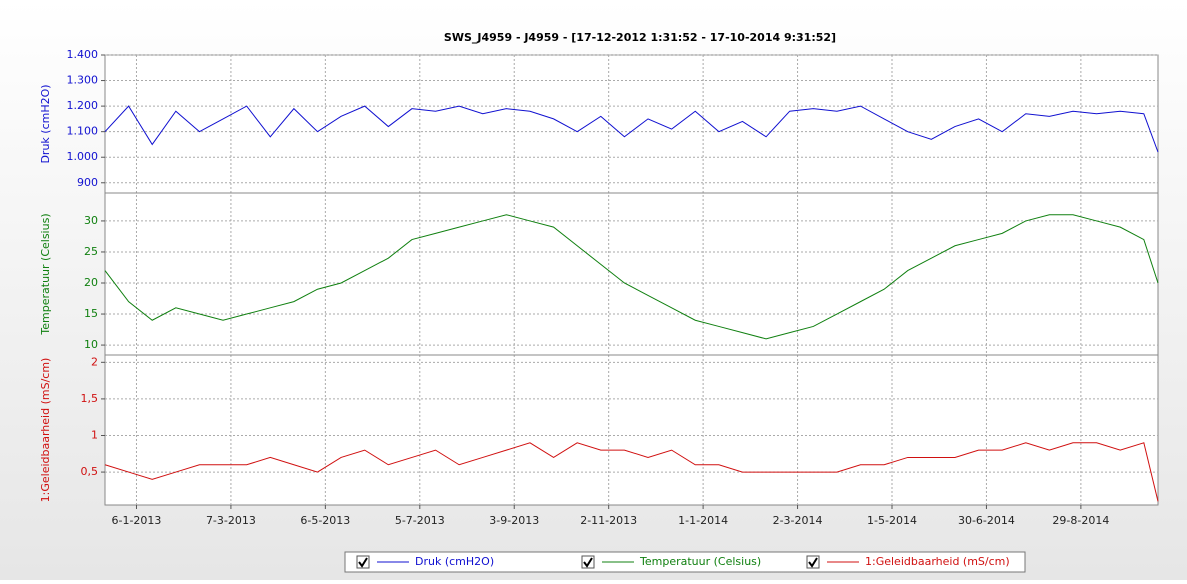 This screenshot has height=584, width=1187. Describe the element at coordinates (90, 471) in the screenshot. I see `y-tick-label: 0,5` at that location.